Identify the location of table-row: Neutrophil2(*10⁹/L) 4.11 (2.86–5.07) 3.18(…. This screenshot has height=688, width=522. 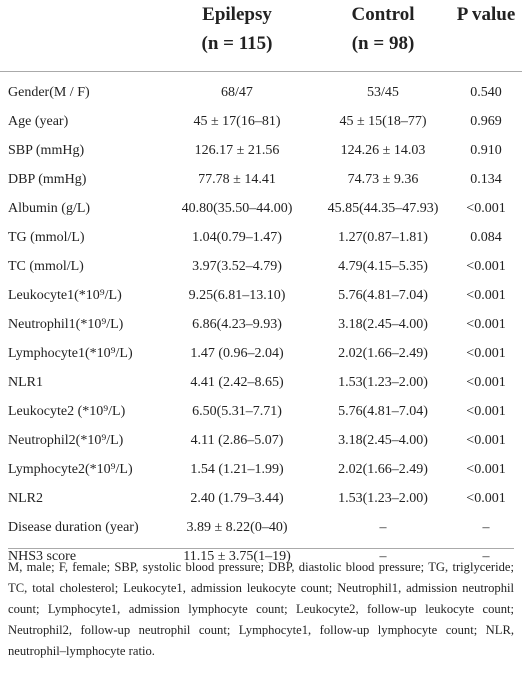
(261, 440).